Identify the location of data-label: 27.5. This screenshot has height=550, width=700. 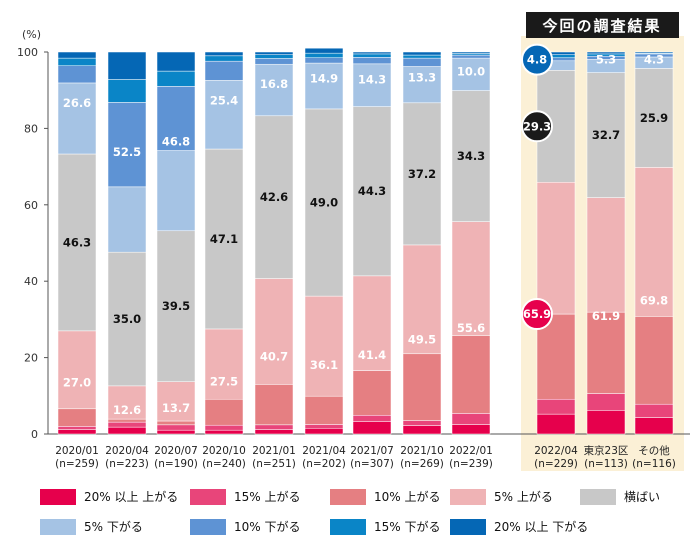
(224, 381).